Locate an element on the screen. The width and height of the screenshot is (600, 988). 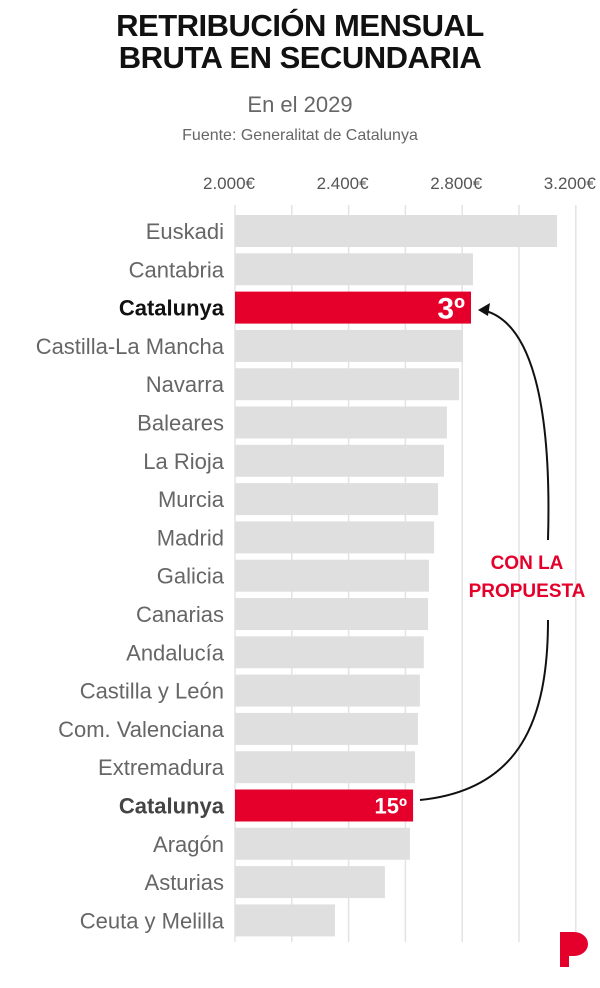
category-label: Castilla y León is located at coordinates (152, 691).